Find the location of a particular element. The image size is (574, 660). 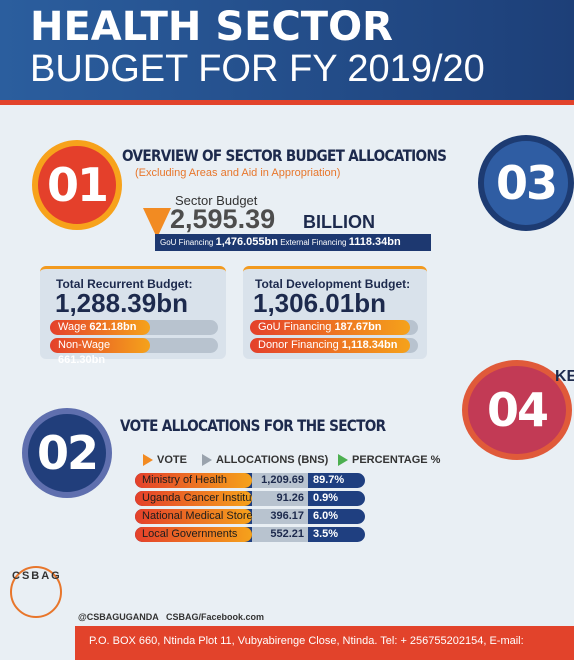

section-title: OVERVIEW OF SECTOR BUDGET ALLOCATIONS is located at coordinates (284, 155).